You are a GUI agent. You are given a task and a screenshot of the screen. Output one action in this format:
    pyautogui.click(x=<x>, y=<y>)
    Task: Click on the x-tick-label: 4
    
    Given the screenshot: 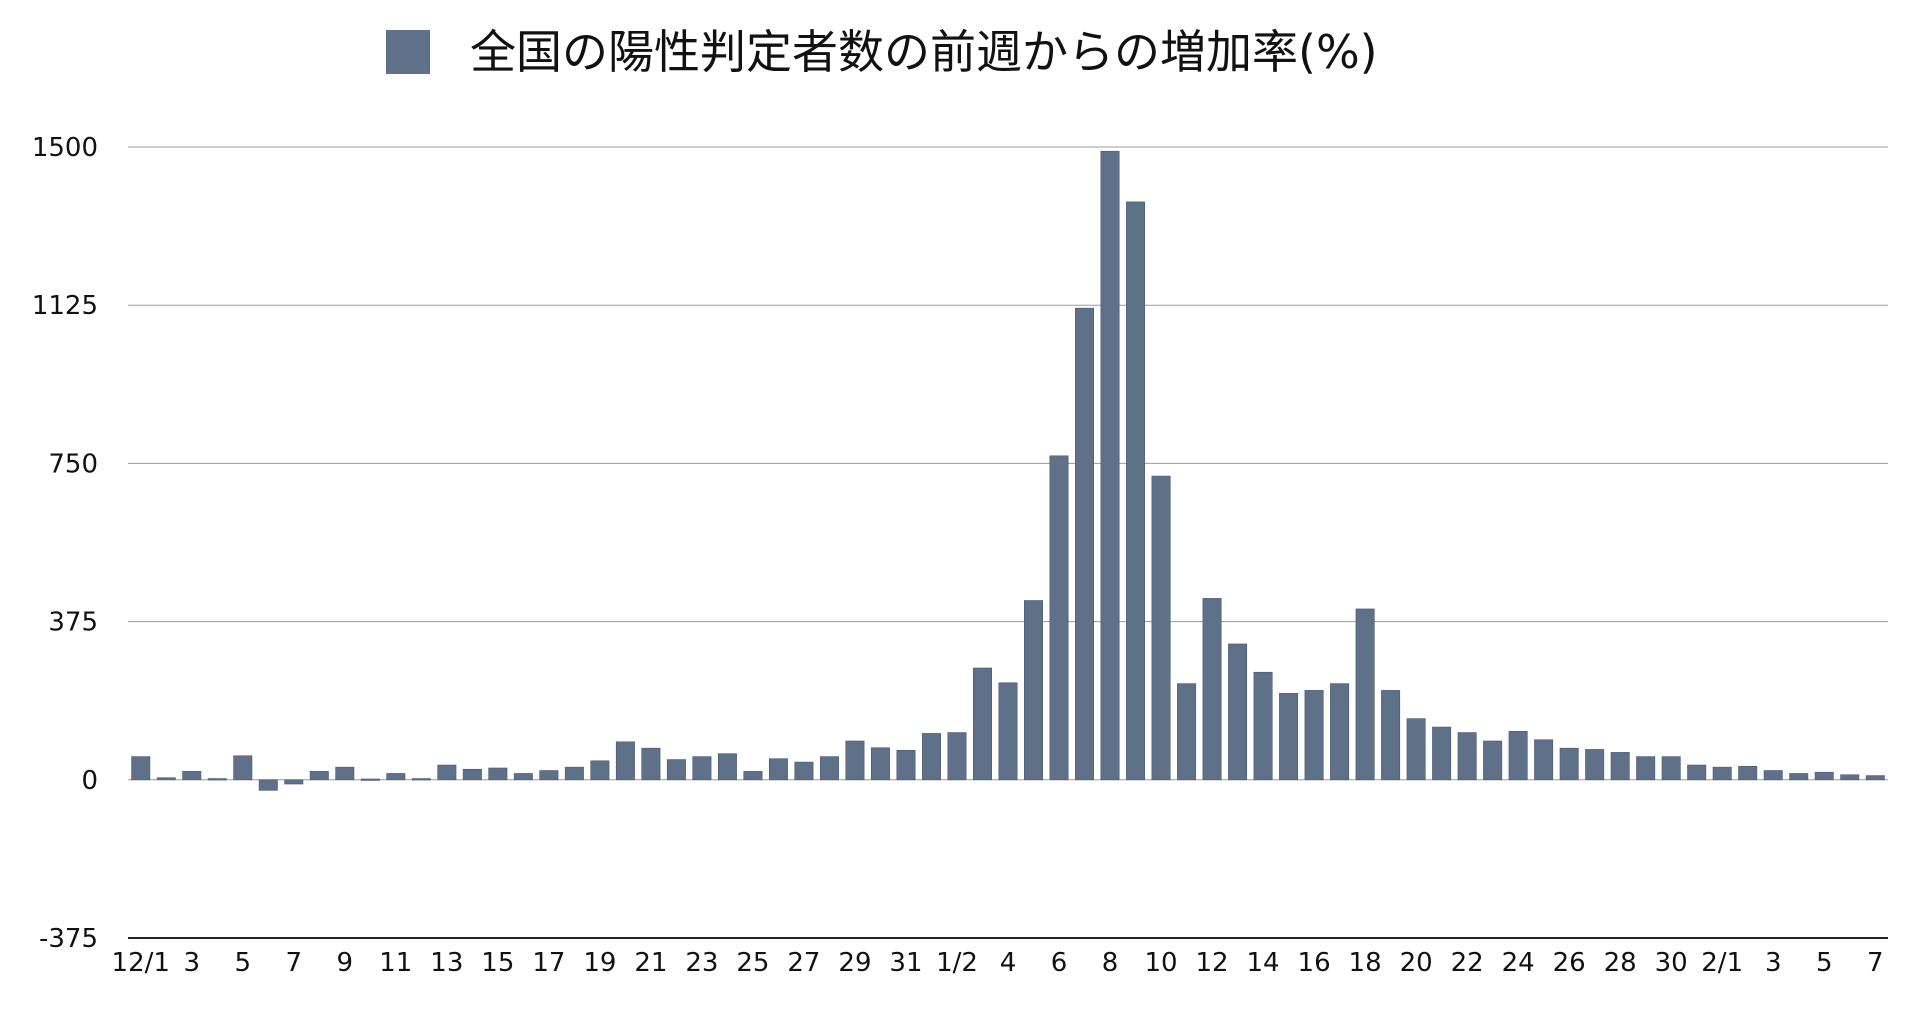 What is the action you would take?
    pyautogui.click(x=1008, y=963)
    